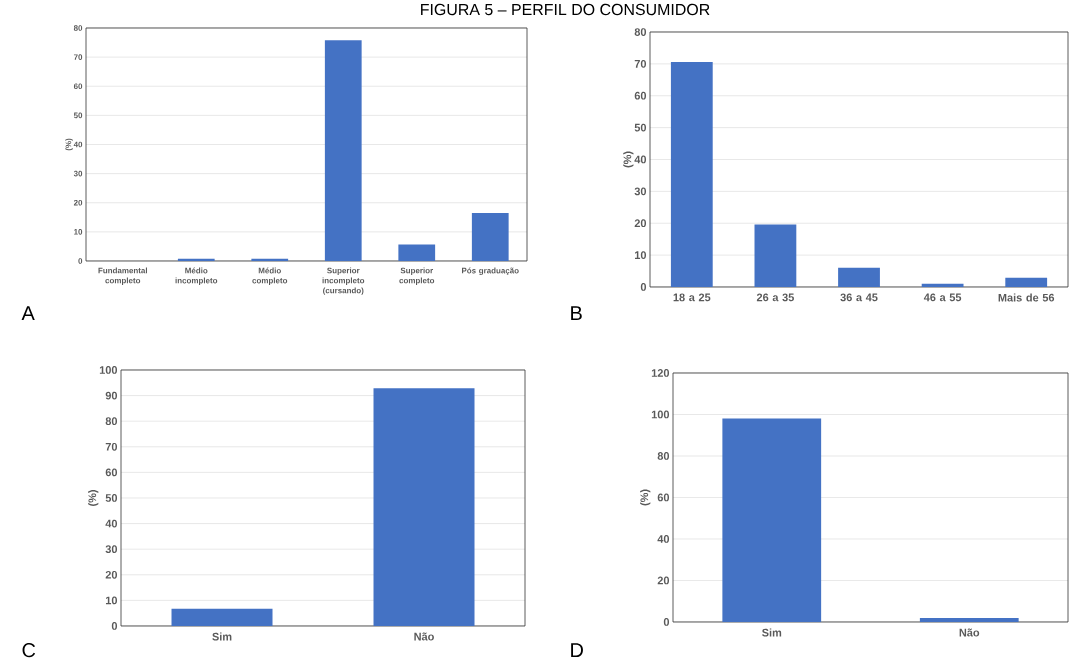  Describe the element at coordinates (28, 313) in the screenshot. I see `text: A` at that location.